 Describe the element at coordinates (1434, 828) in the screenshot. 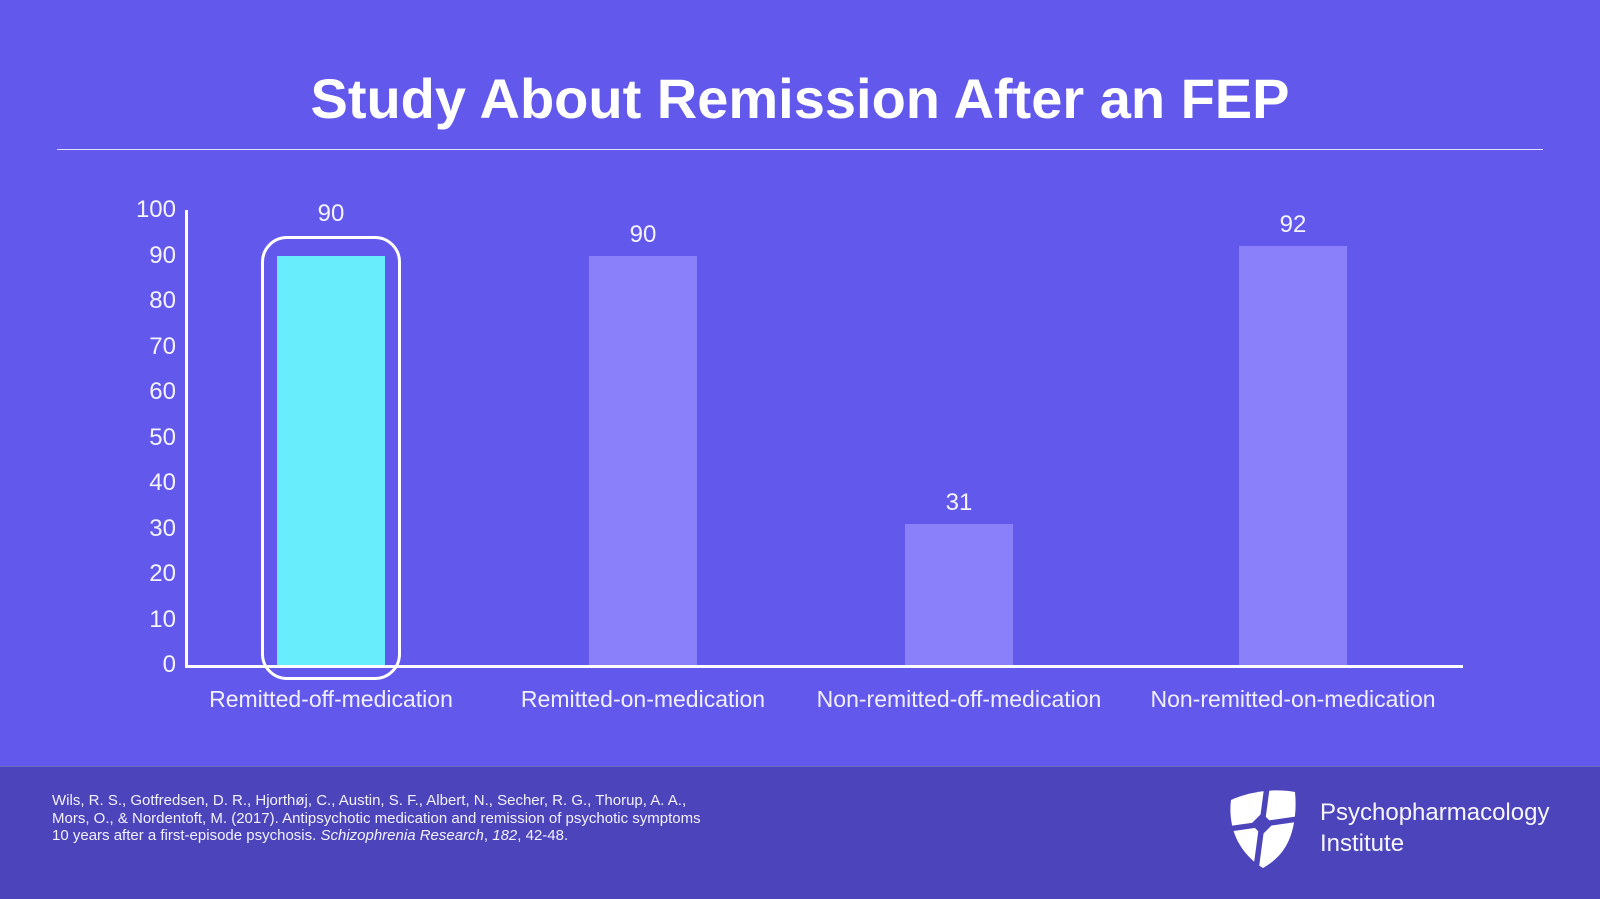

I see `brand-name: Psychopharmacology Institute` at that location.